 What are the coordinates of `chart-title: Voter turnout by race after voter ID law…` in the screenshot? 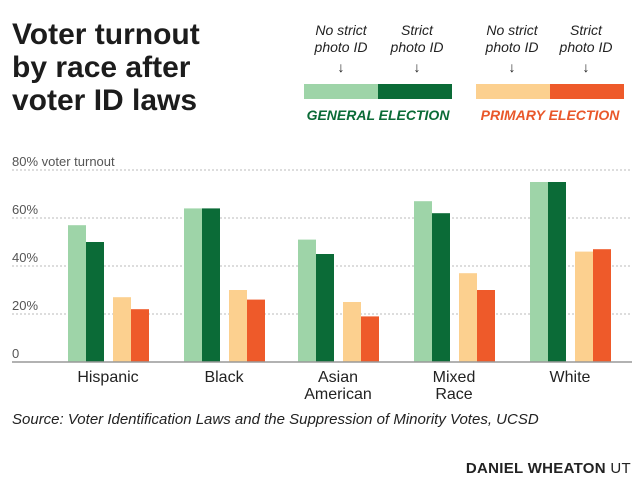 It's located at (106, 67).